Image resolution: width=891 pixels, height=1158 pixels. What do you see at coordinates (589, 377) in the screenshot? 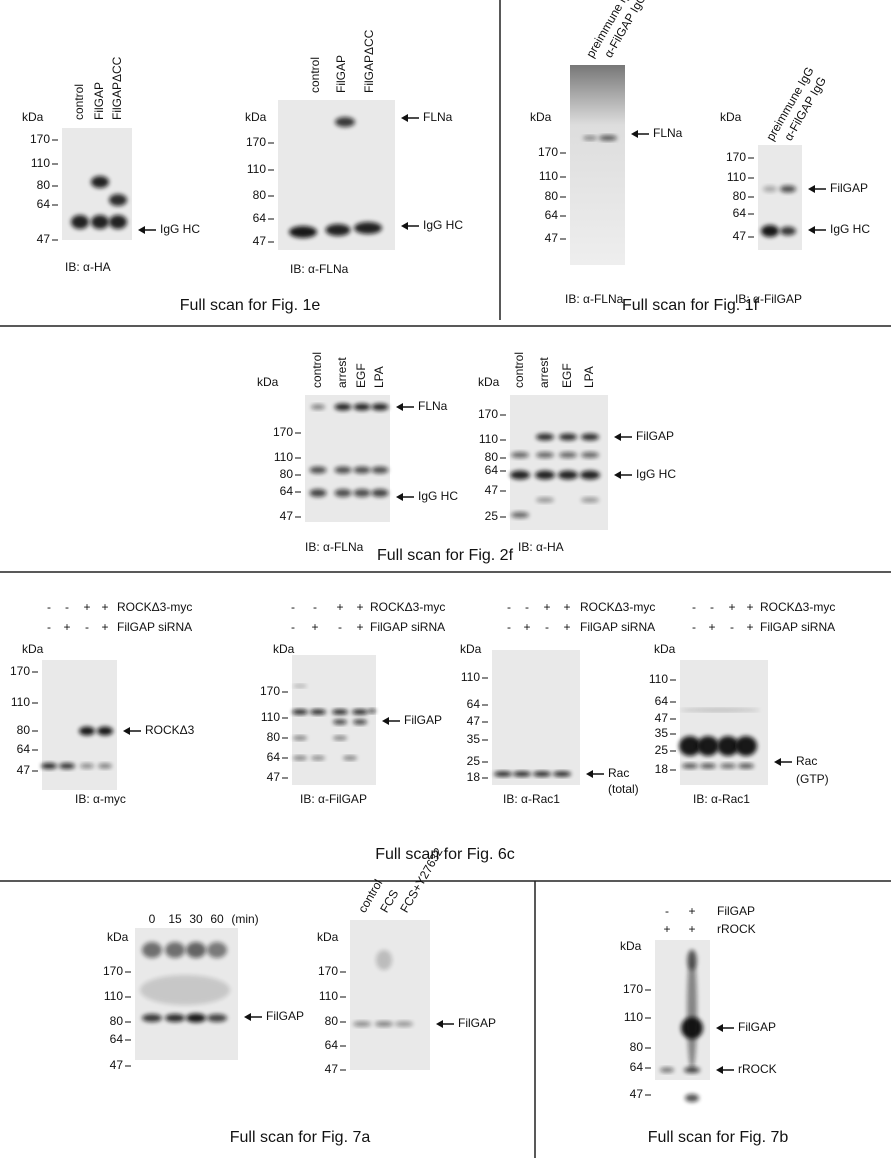
I see `lane-label: LPA` at bounding box center [589, 377].